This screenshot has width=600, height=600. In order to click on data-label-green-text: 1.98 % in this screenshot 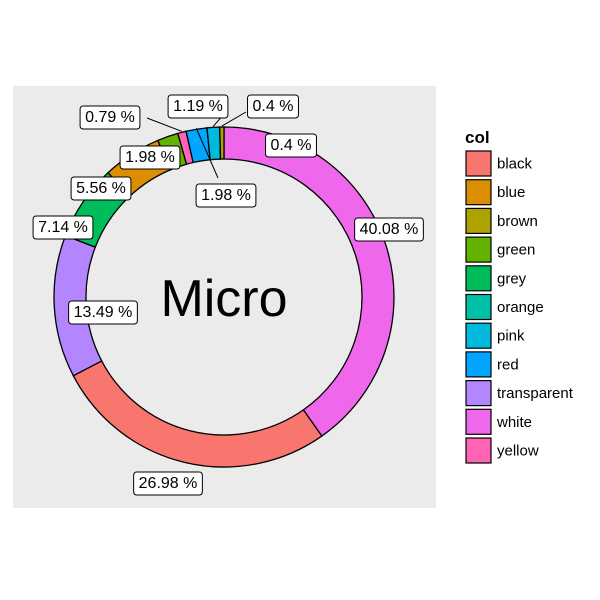, I will do `click(150, 157)`.